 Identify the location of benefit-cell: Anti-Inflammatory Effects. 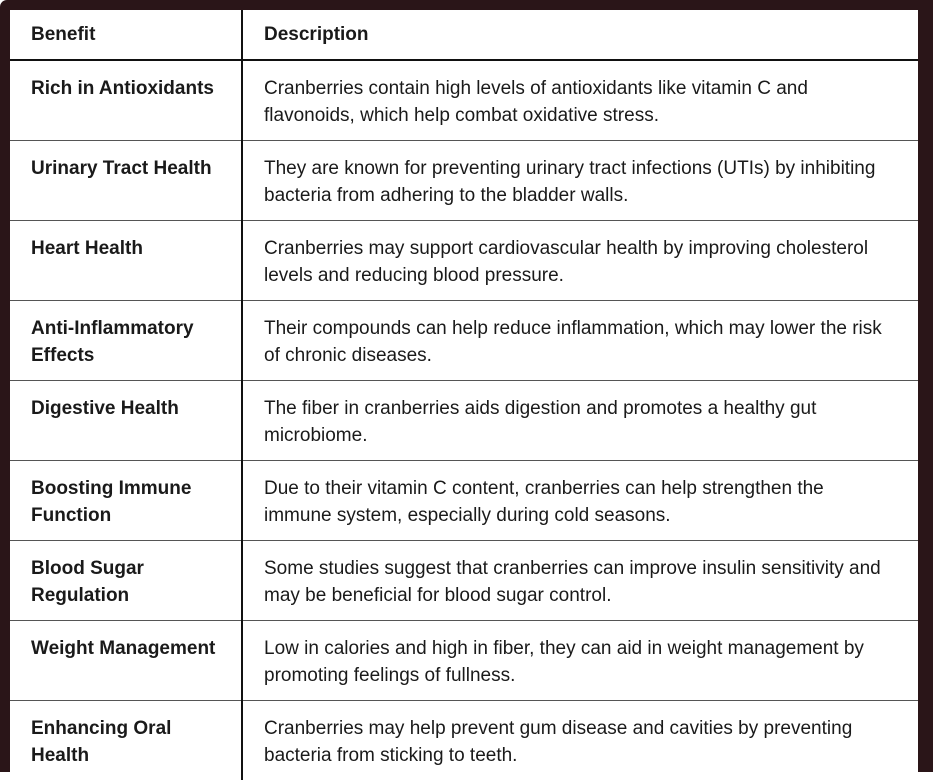
(126, 340).